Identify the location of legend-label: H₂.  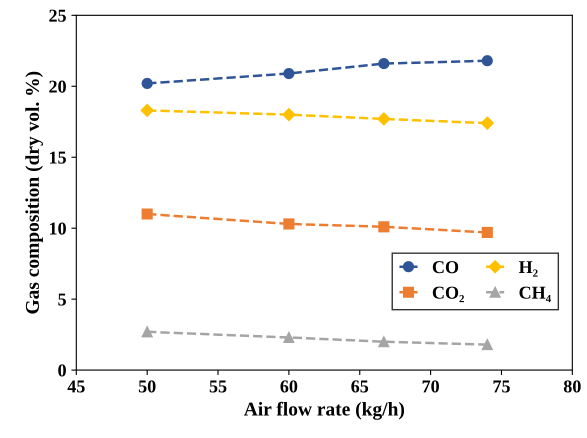
(528, 269).